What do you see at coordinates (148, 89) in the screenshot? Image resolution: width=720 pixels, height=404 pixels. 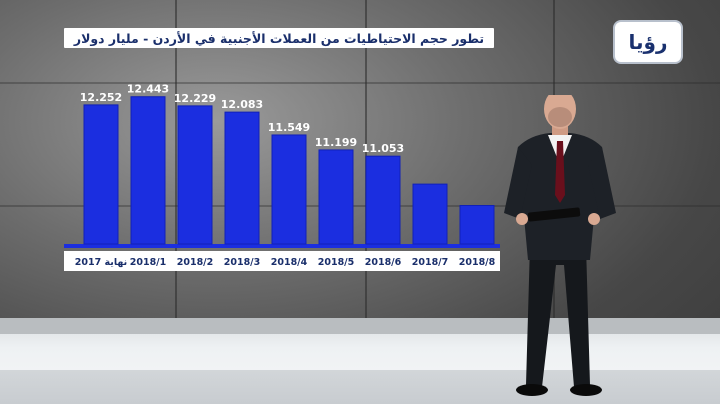 I see `bar-value-label: 12.443` at bounding box center [148, 89].